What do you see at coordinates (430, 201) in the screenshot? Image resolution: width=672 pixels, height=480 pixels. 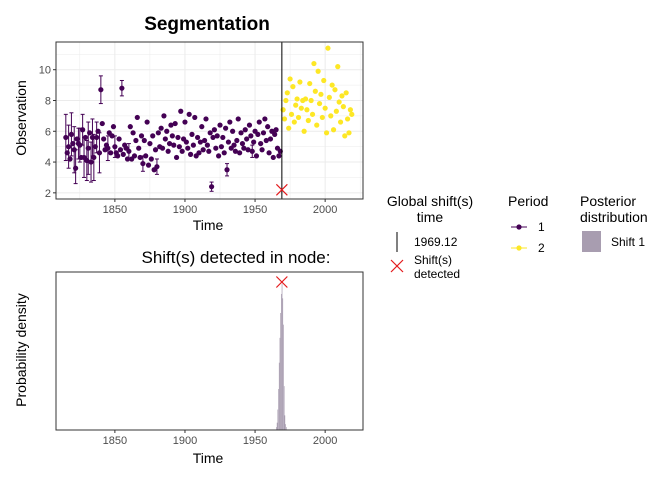 I see `legend-shift-title-line1: Global shift(s)` at bounding box center [430, 201].